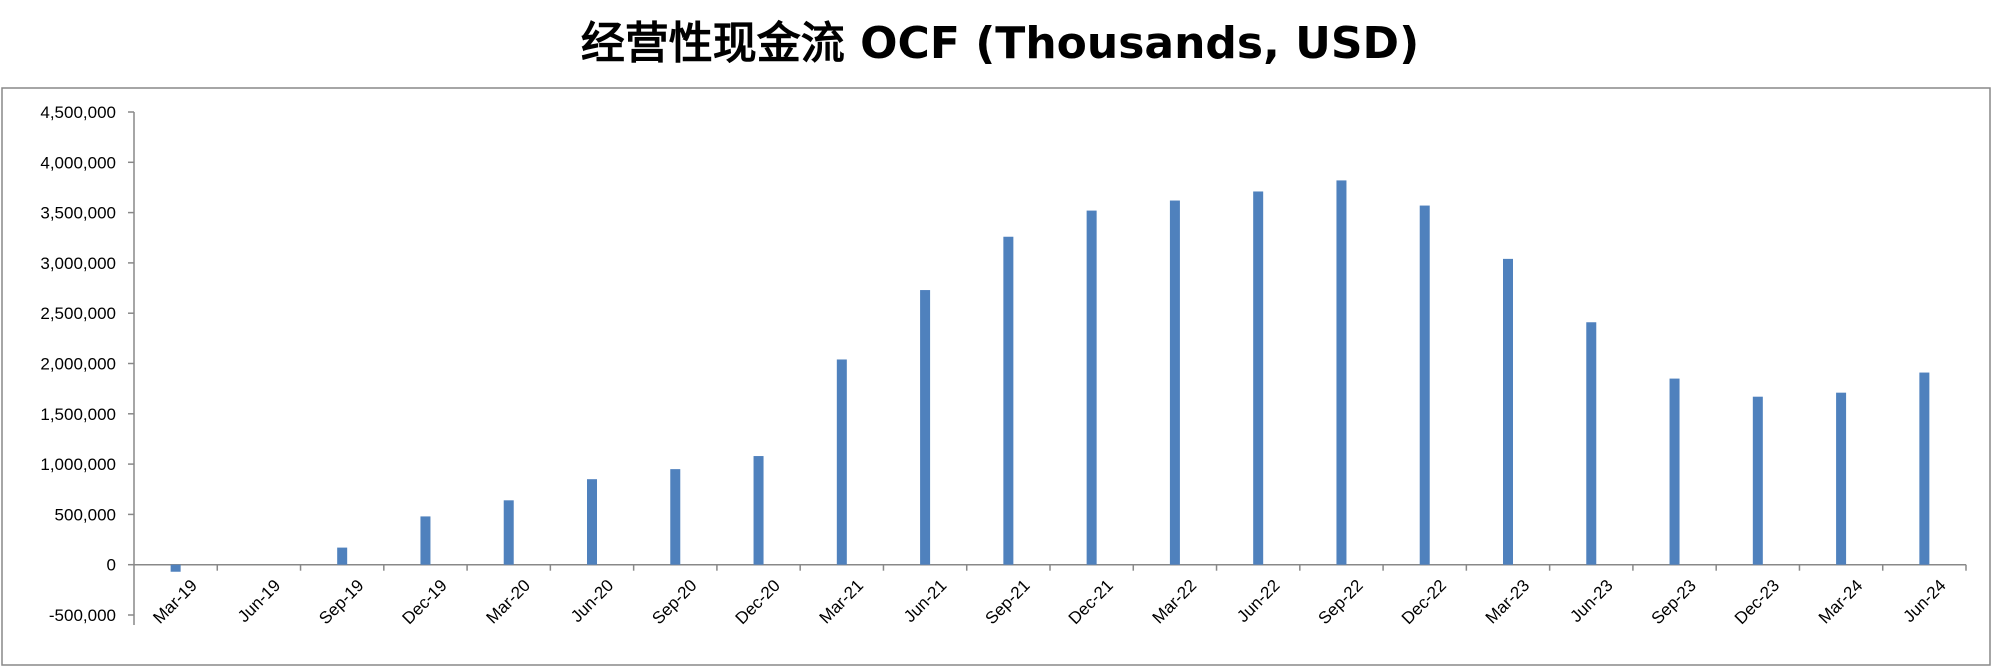 Image resolution: width=2000 pixels, height=671 pixels. Describe the element at coordinates (111, 565) in the screenshot. I see `y-tick-label: 0` at that location.